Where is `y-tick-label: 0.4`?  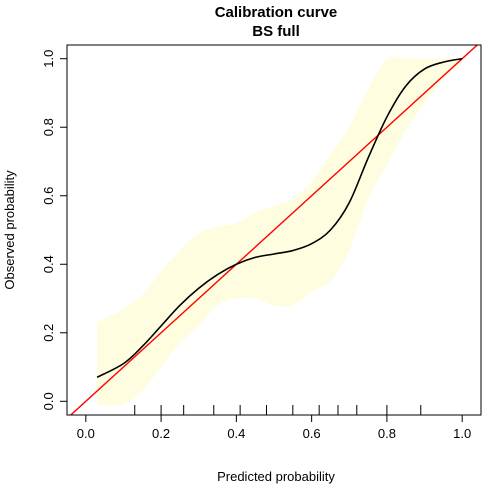 y-tick-label: 0.4 is located at coordinates (48, 264).